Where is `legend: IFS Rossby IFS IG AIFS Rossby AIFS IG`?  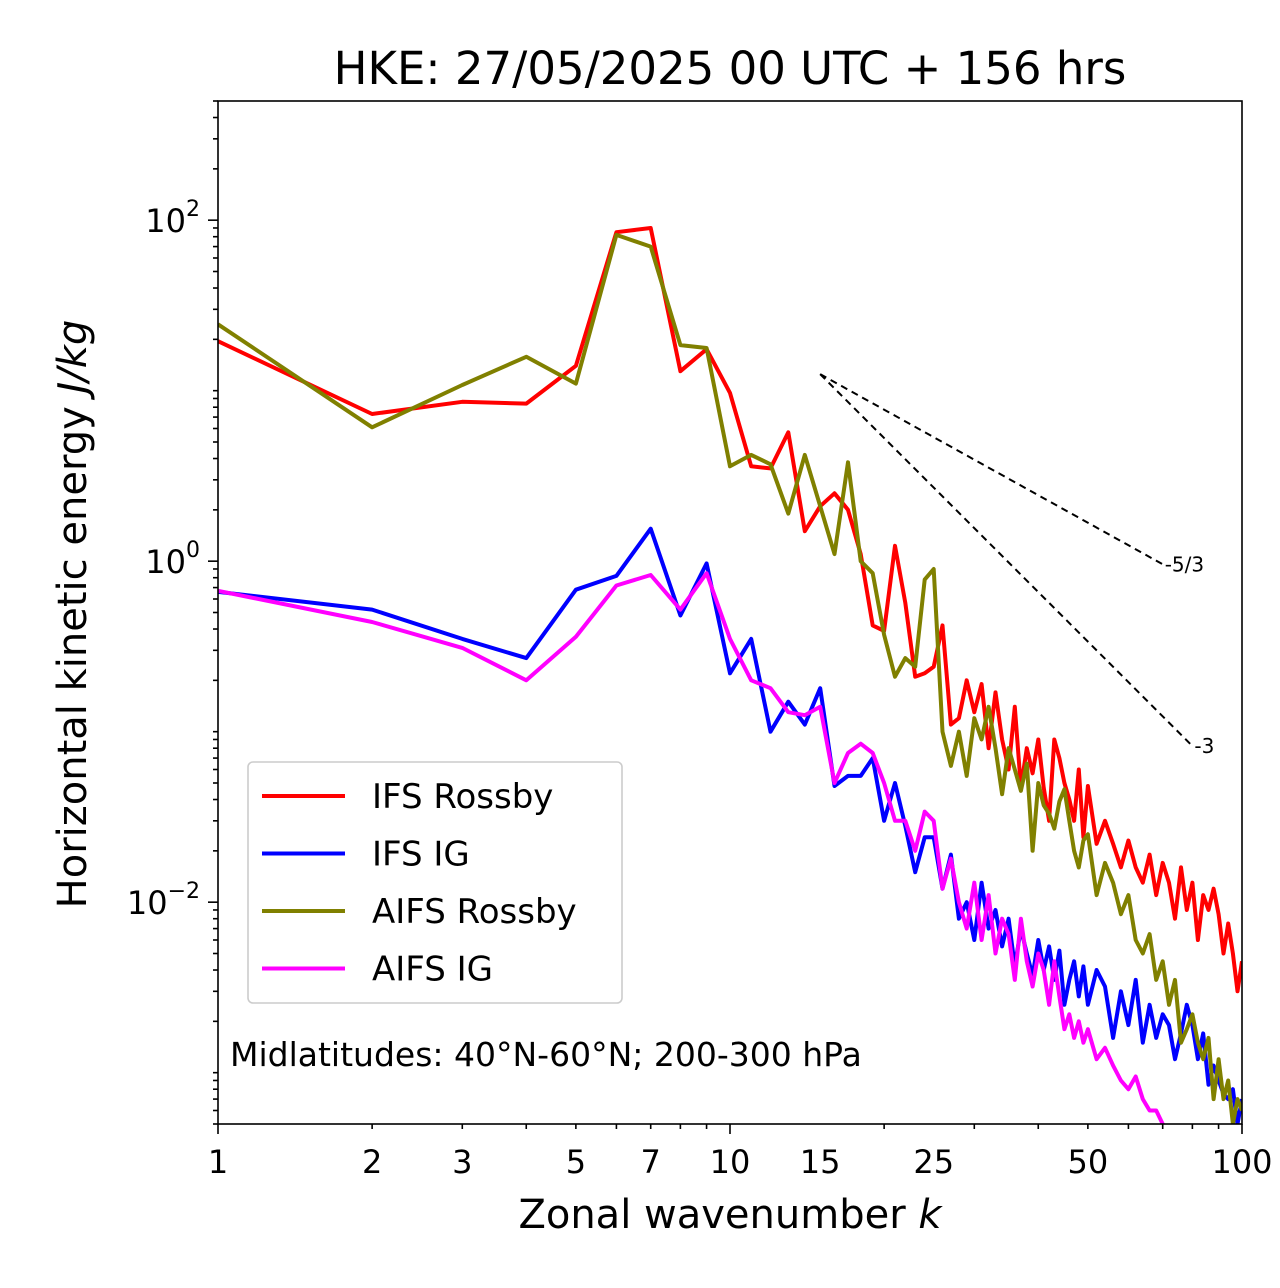
legend: IFS Rossby IFS IG AIFS Rossby AIFS IG is located at coordinates (435, 882).